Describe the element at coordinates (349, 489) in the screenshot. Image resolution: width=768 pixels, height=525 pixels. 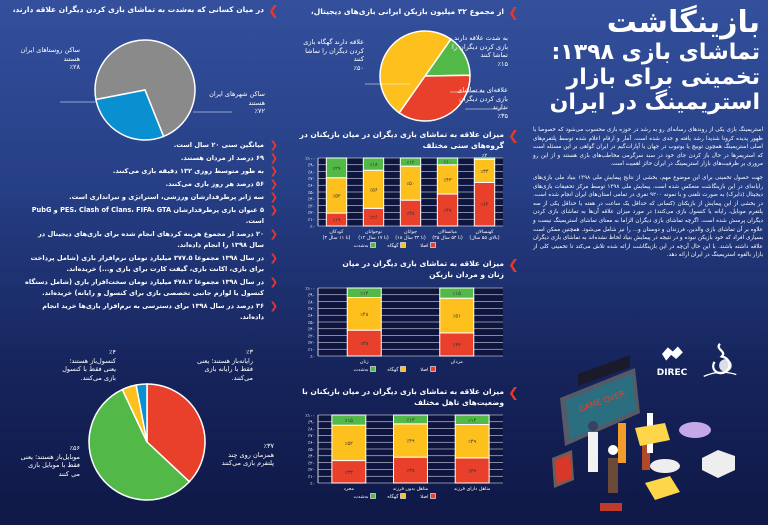
I see `category-label: مجرد` at that location.